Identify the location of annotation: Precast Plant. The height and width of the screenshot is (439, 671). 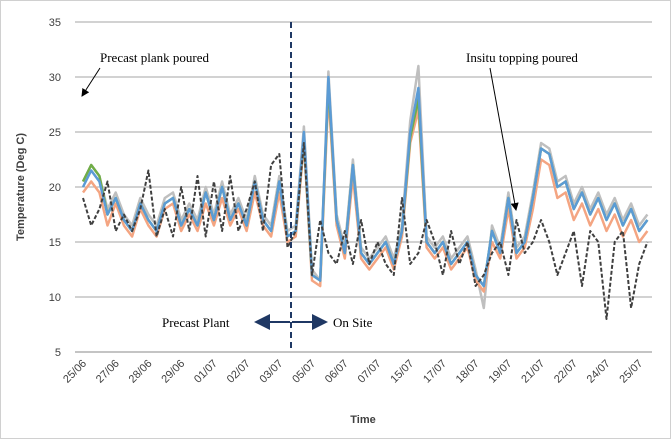
(196, 322).